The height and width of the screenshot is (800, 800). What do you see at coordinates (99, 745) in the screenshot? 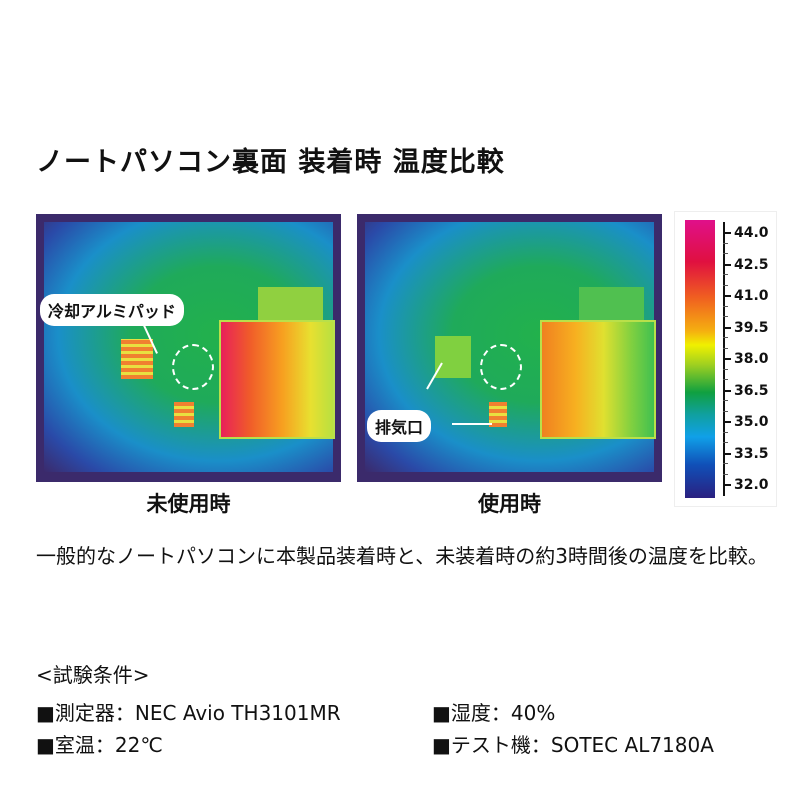
I see `condition-item: ■室温：22℃` at bounding box center [99, 745].